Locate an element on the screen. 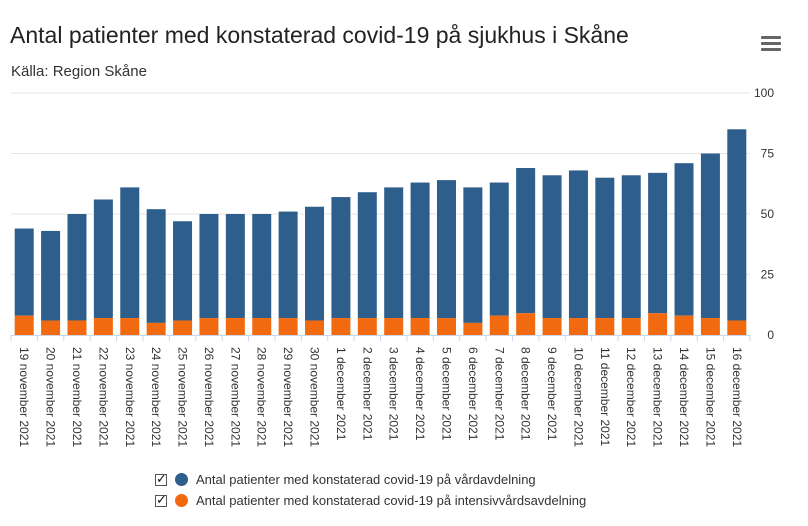 The height and width of the screenshot is (526, 808). x-tick-label: 13 december 2021 is located at coordinates (658, 397).